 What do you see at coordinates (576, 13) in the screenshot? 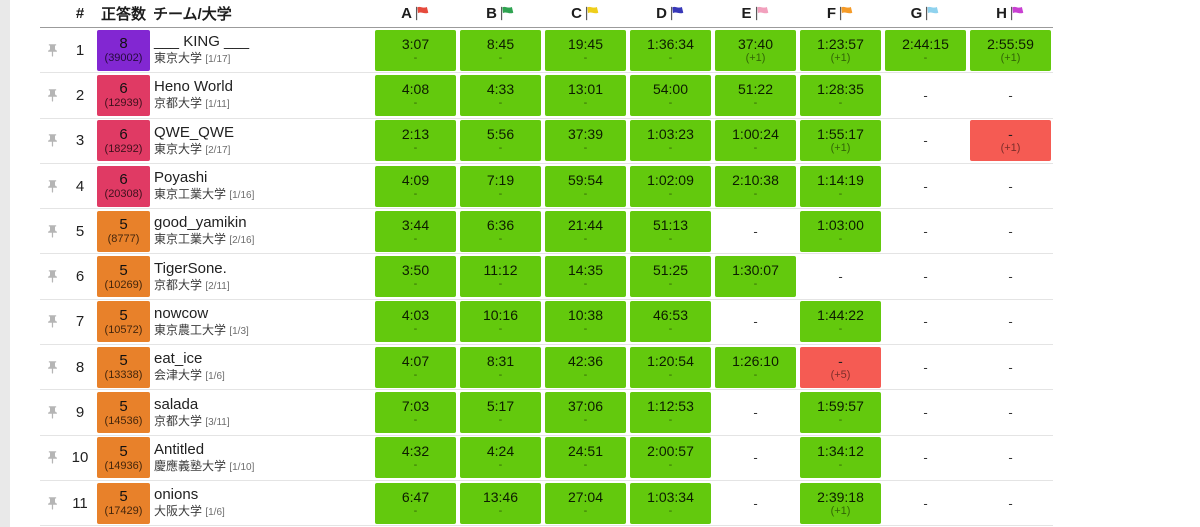
I see `problem-letter: C` at bounding box center [576, 13].